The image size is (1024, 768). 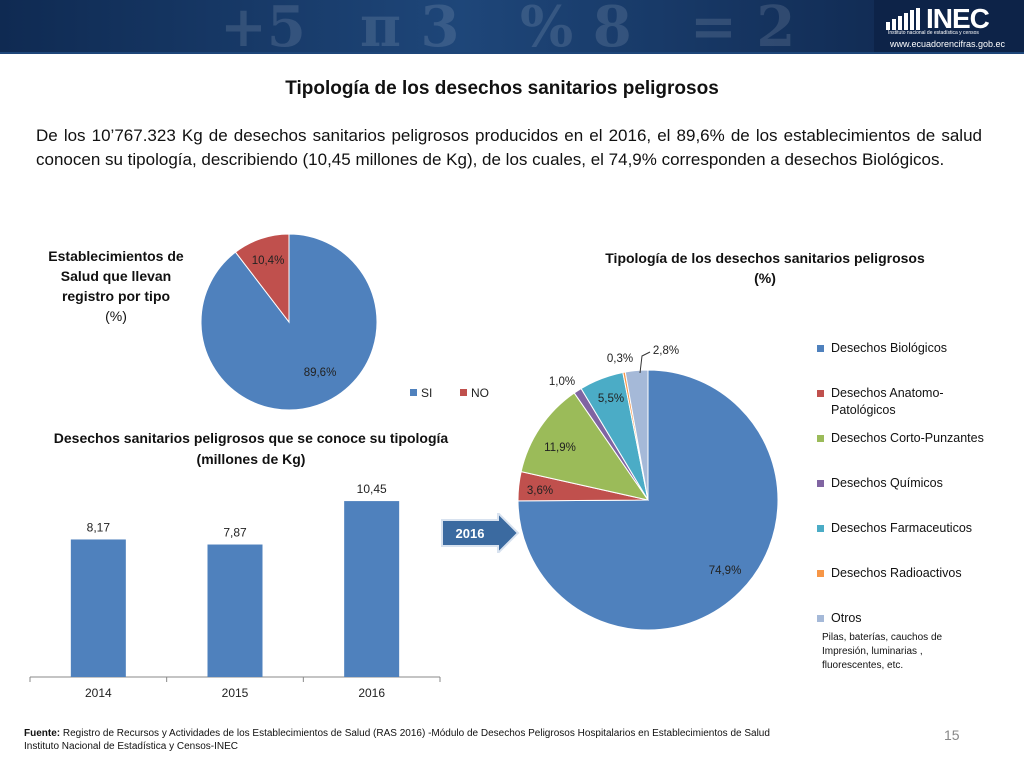 What do you see at coordinates (235, 533) in the screenshot?
I see `bar-value-label: 7,87` at bounding box center [235, 533].